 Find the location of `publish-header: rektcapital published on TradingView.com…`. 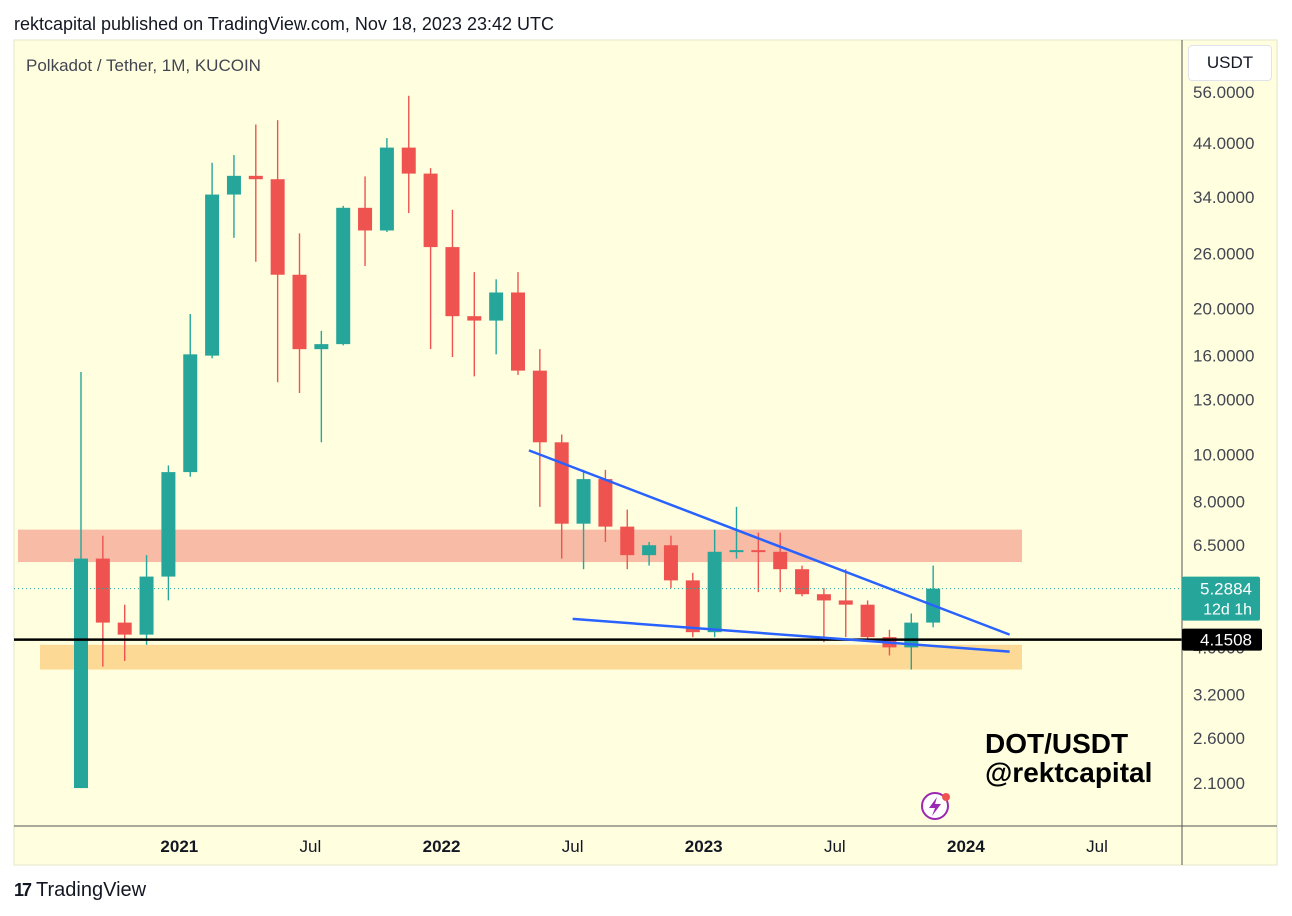

publish-header: rektcapital published on TradingView.com… is located at coordinates (284, 24).